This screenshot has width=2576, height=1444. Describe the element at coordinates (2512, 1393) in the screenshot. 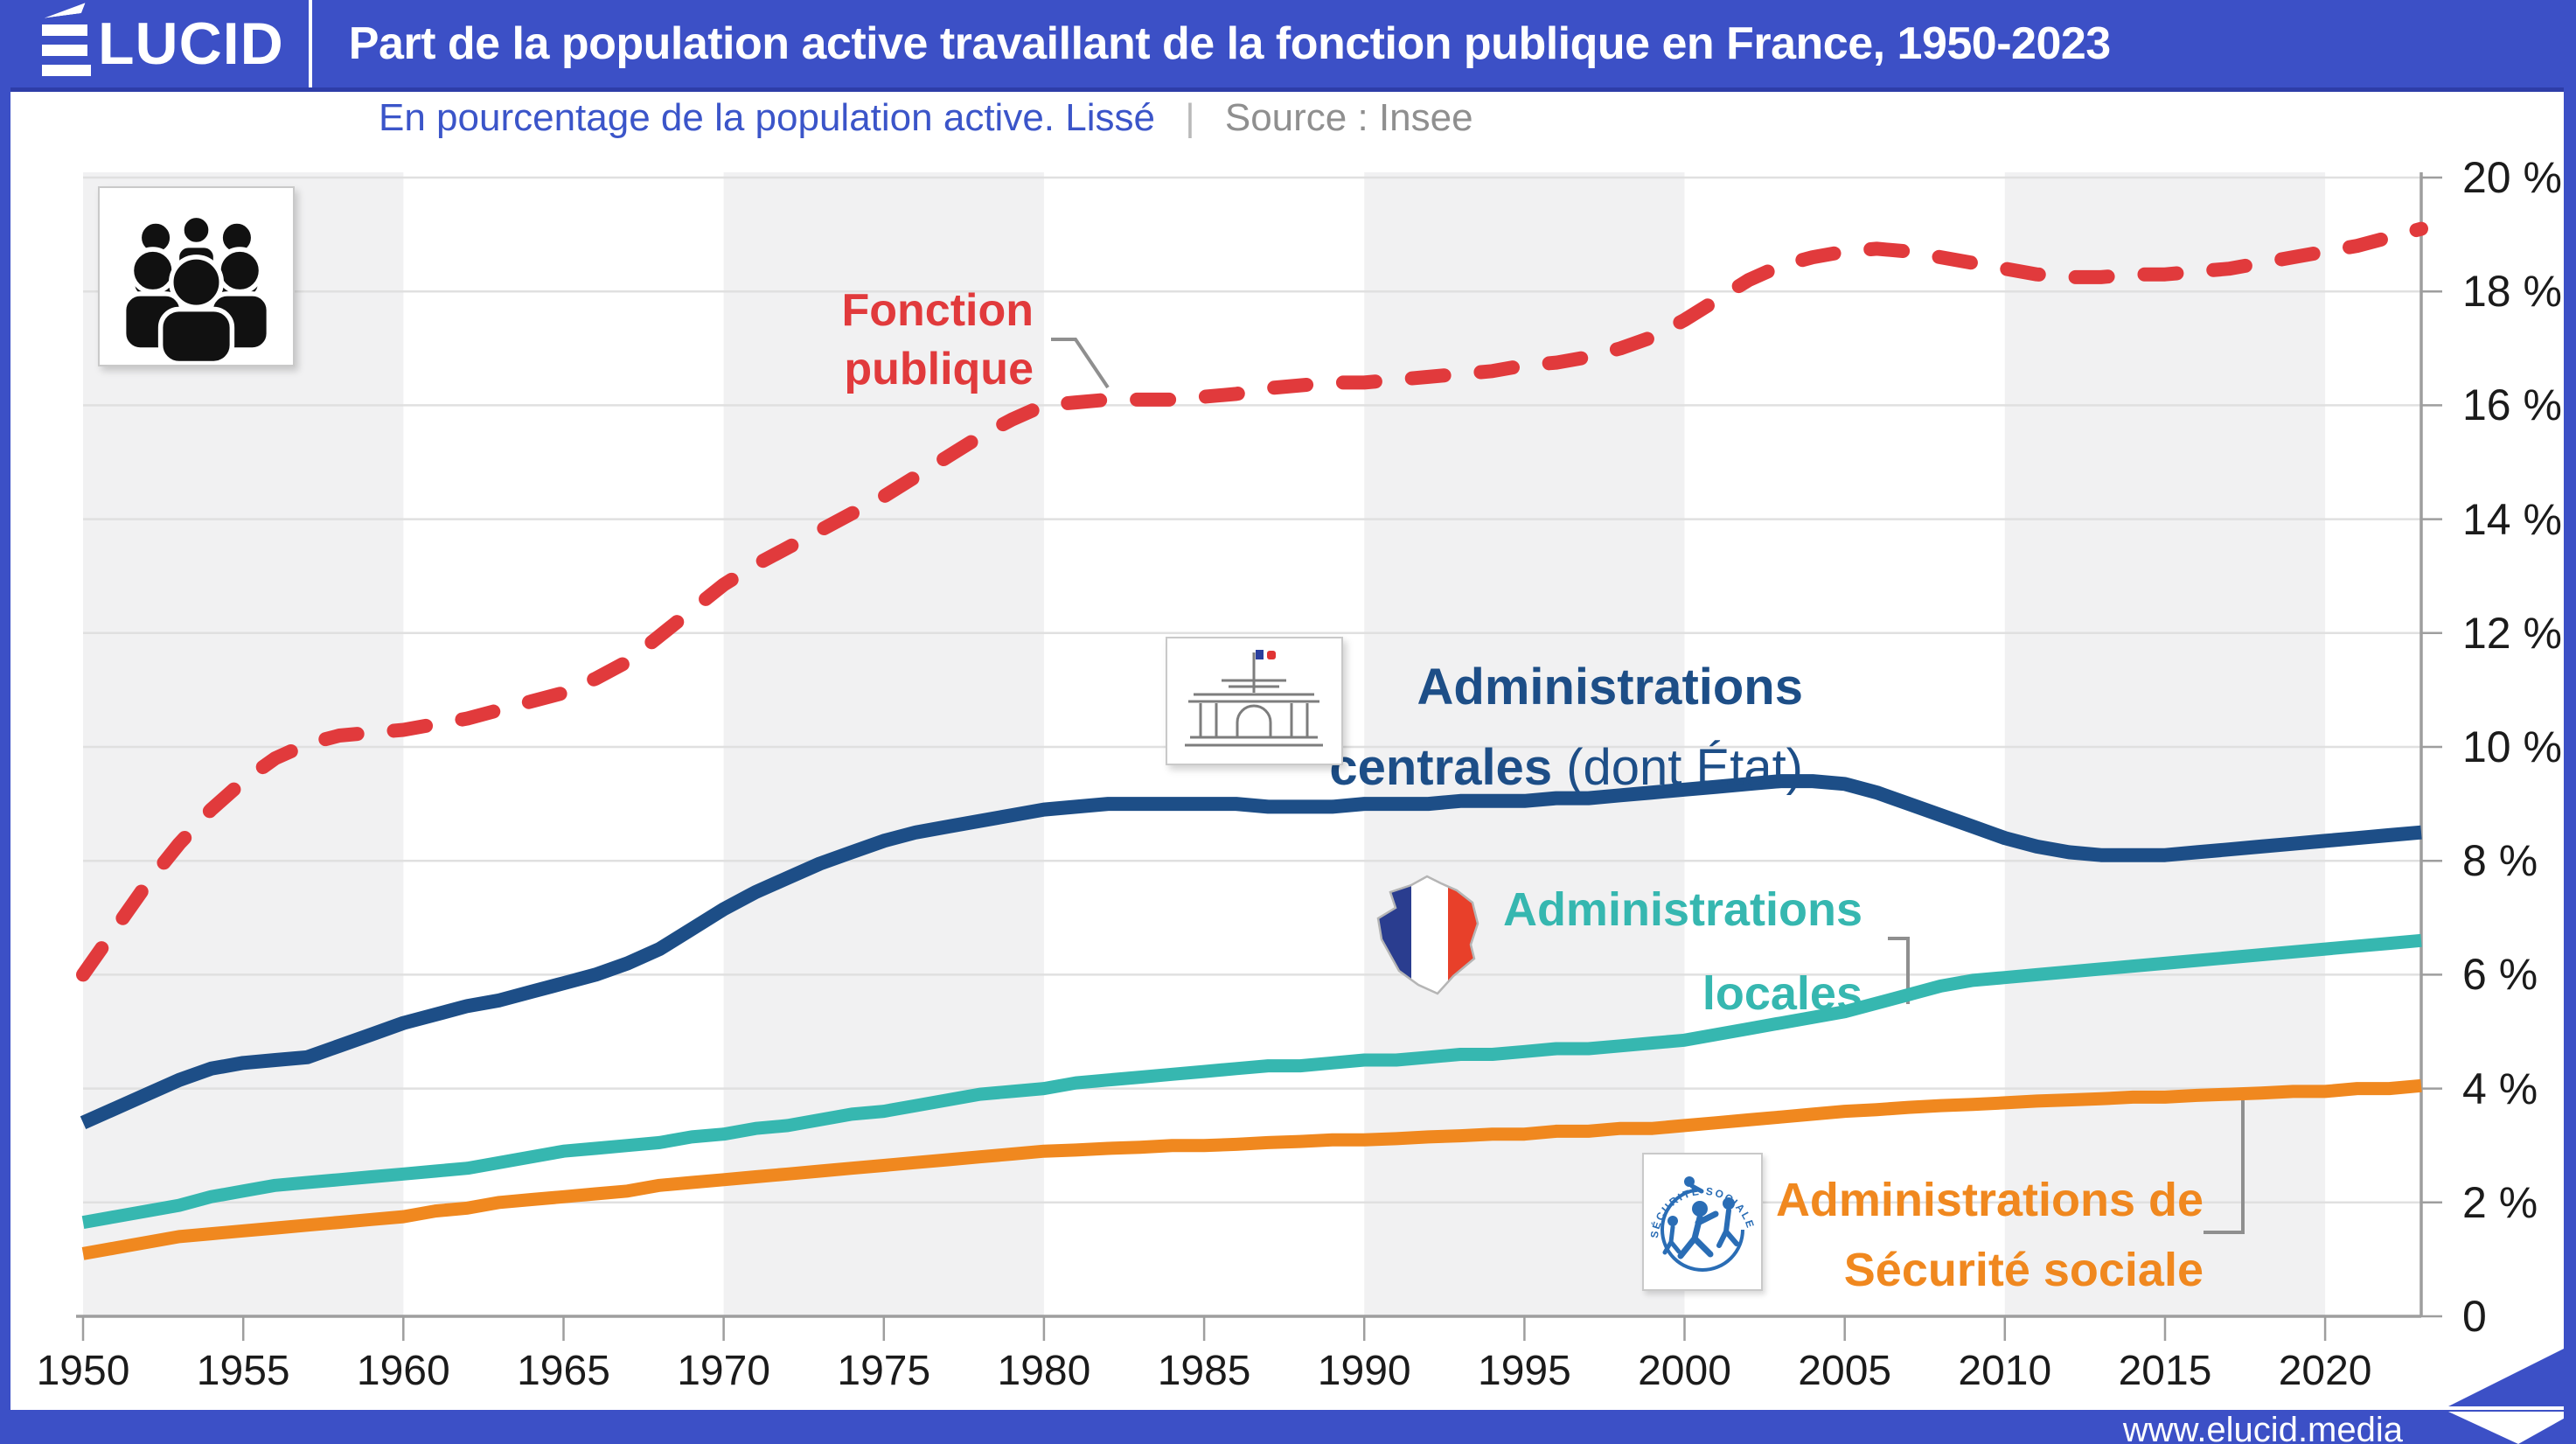

I see `elucid-flag-icon` at that location.